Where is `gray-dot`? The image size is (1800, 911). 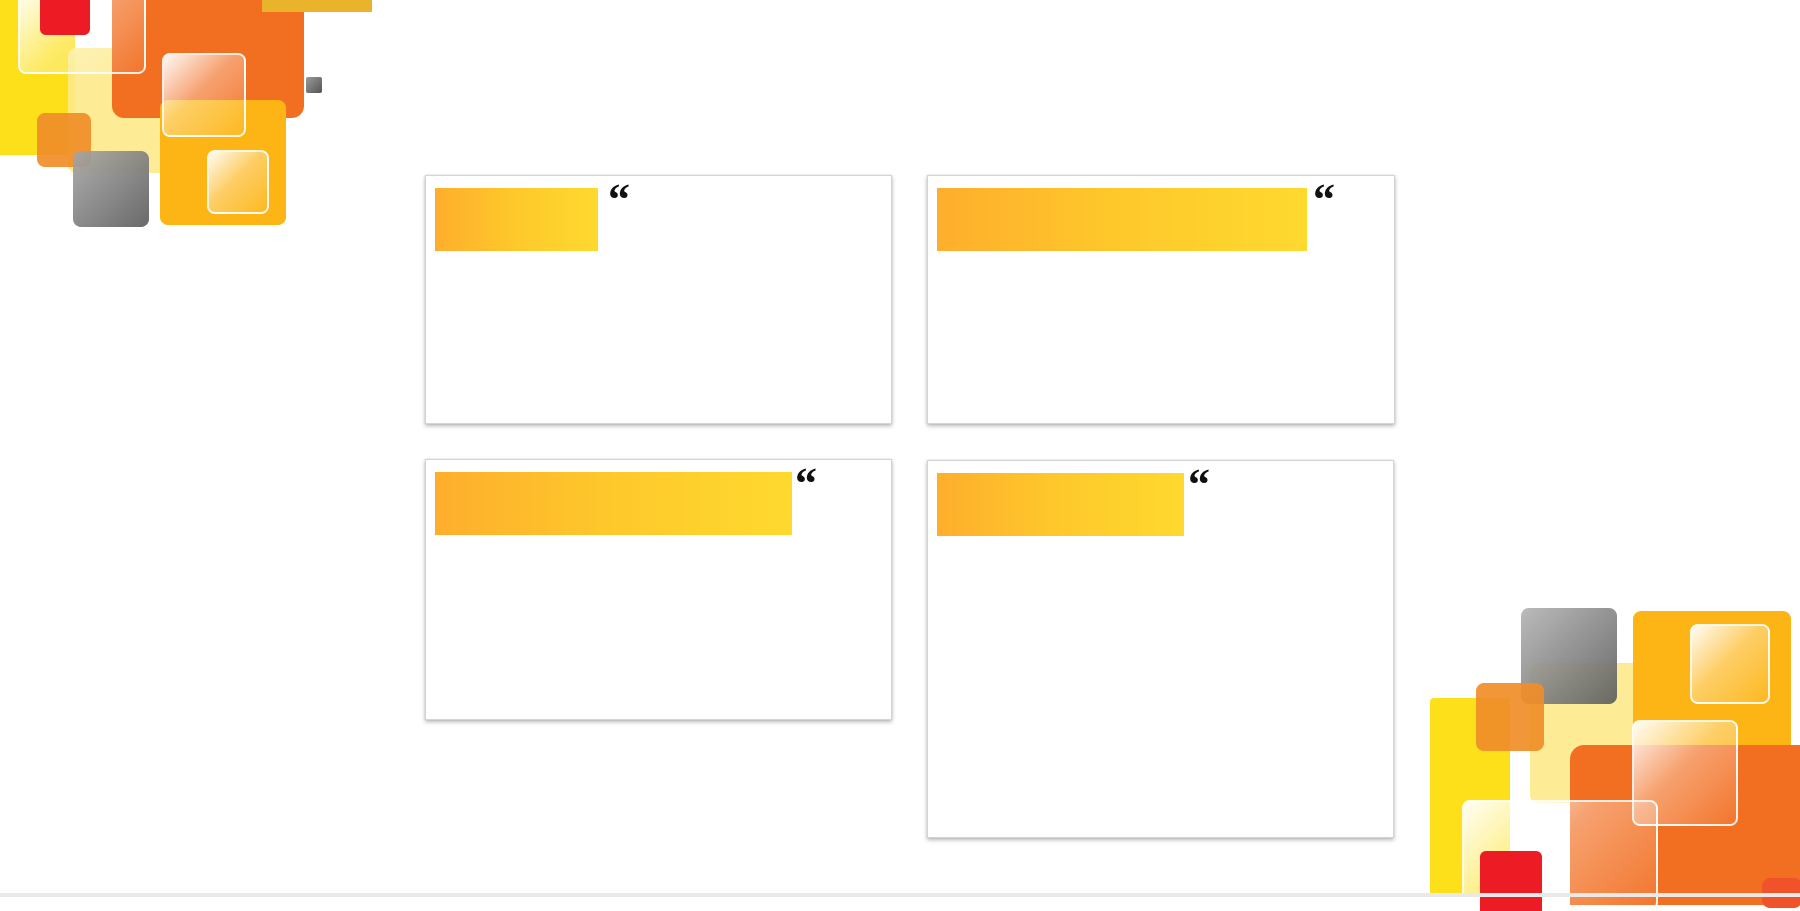 gray-dot is located at coordinates (314, 85).